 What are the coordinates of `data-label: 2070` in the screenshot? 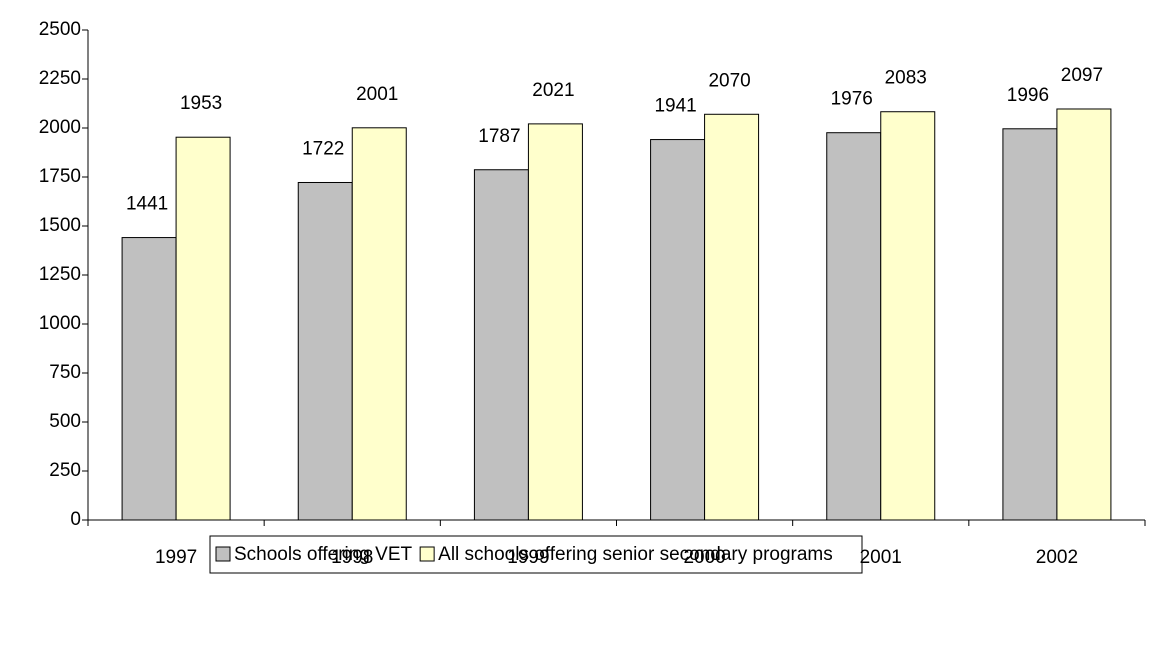 It's located at (729, 80).